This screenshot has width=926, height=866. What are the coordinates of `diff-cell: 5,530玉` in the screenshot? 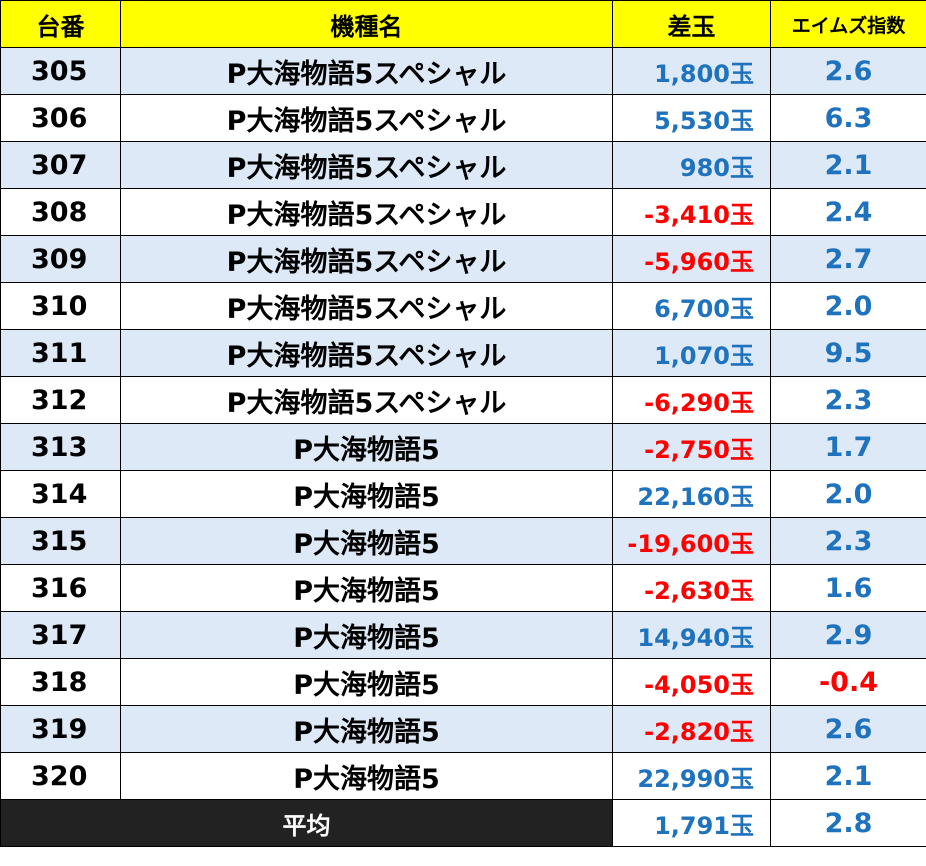 It's located at (691, 118).